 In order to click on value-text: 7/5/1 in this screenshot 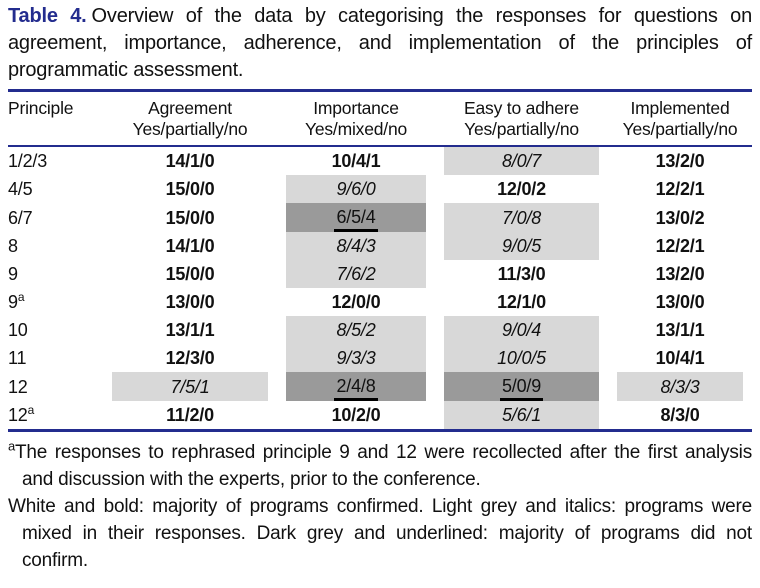, I will do `click(190, 386)`.